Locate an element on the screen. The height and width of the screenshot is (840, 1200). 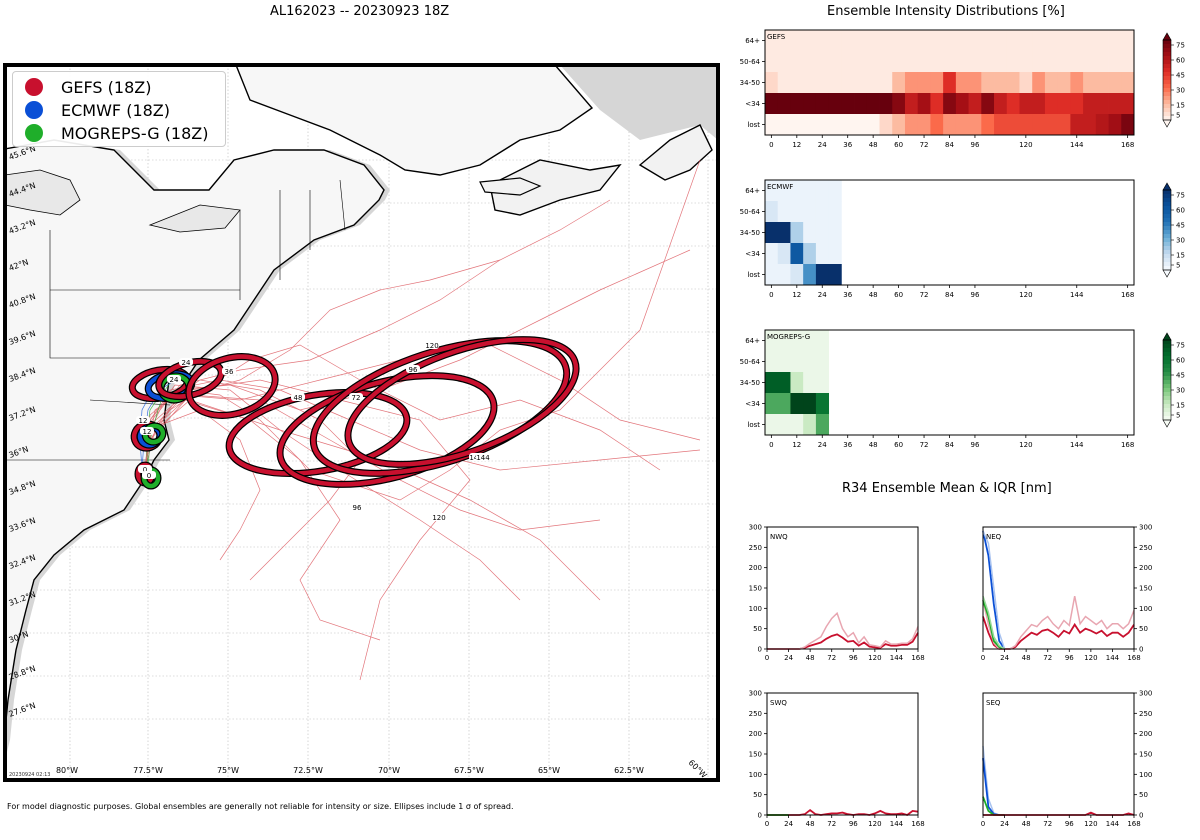
r34-y-label: 150 is located at coordinates (1145, 589).